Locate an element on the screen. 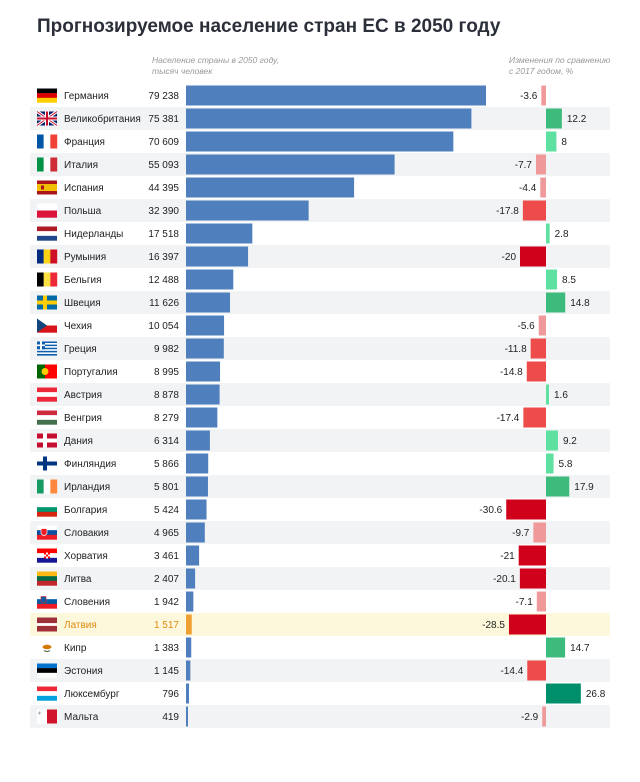  chart-row: Хорватия 3 461 -21 is located at coordinates (291, 555).